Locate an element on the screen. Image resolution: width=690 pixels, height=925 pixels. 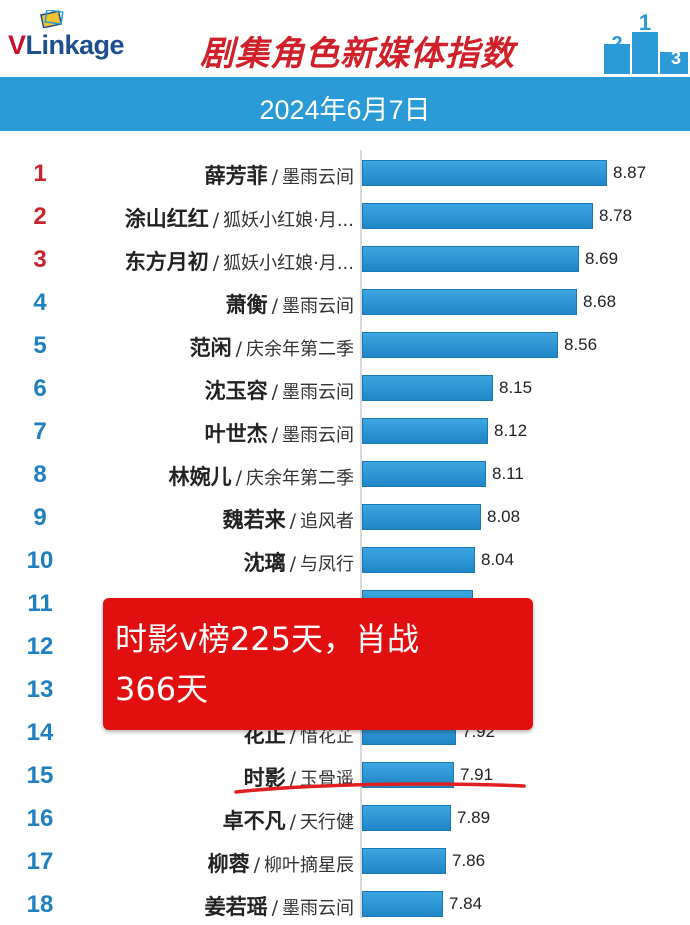
chart-row: 3 东方月初 / 狐妖小红娘·月... 8.69 is located at coordinates (345, 260).